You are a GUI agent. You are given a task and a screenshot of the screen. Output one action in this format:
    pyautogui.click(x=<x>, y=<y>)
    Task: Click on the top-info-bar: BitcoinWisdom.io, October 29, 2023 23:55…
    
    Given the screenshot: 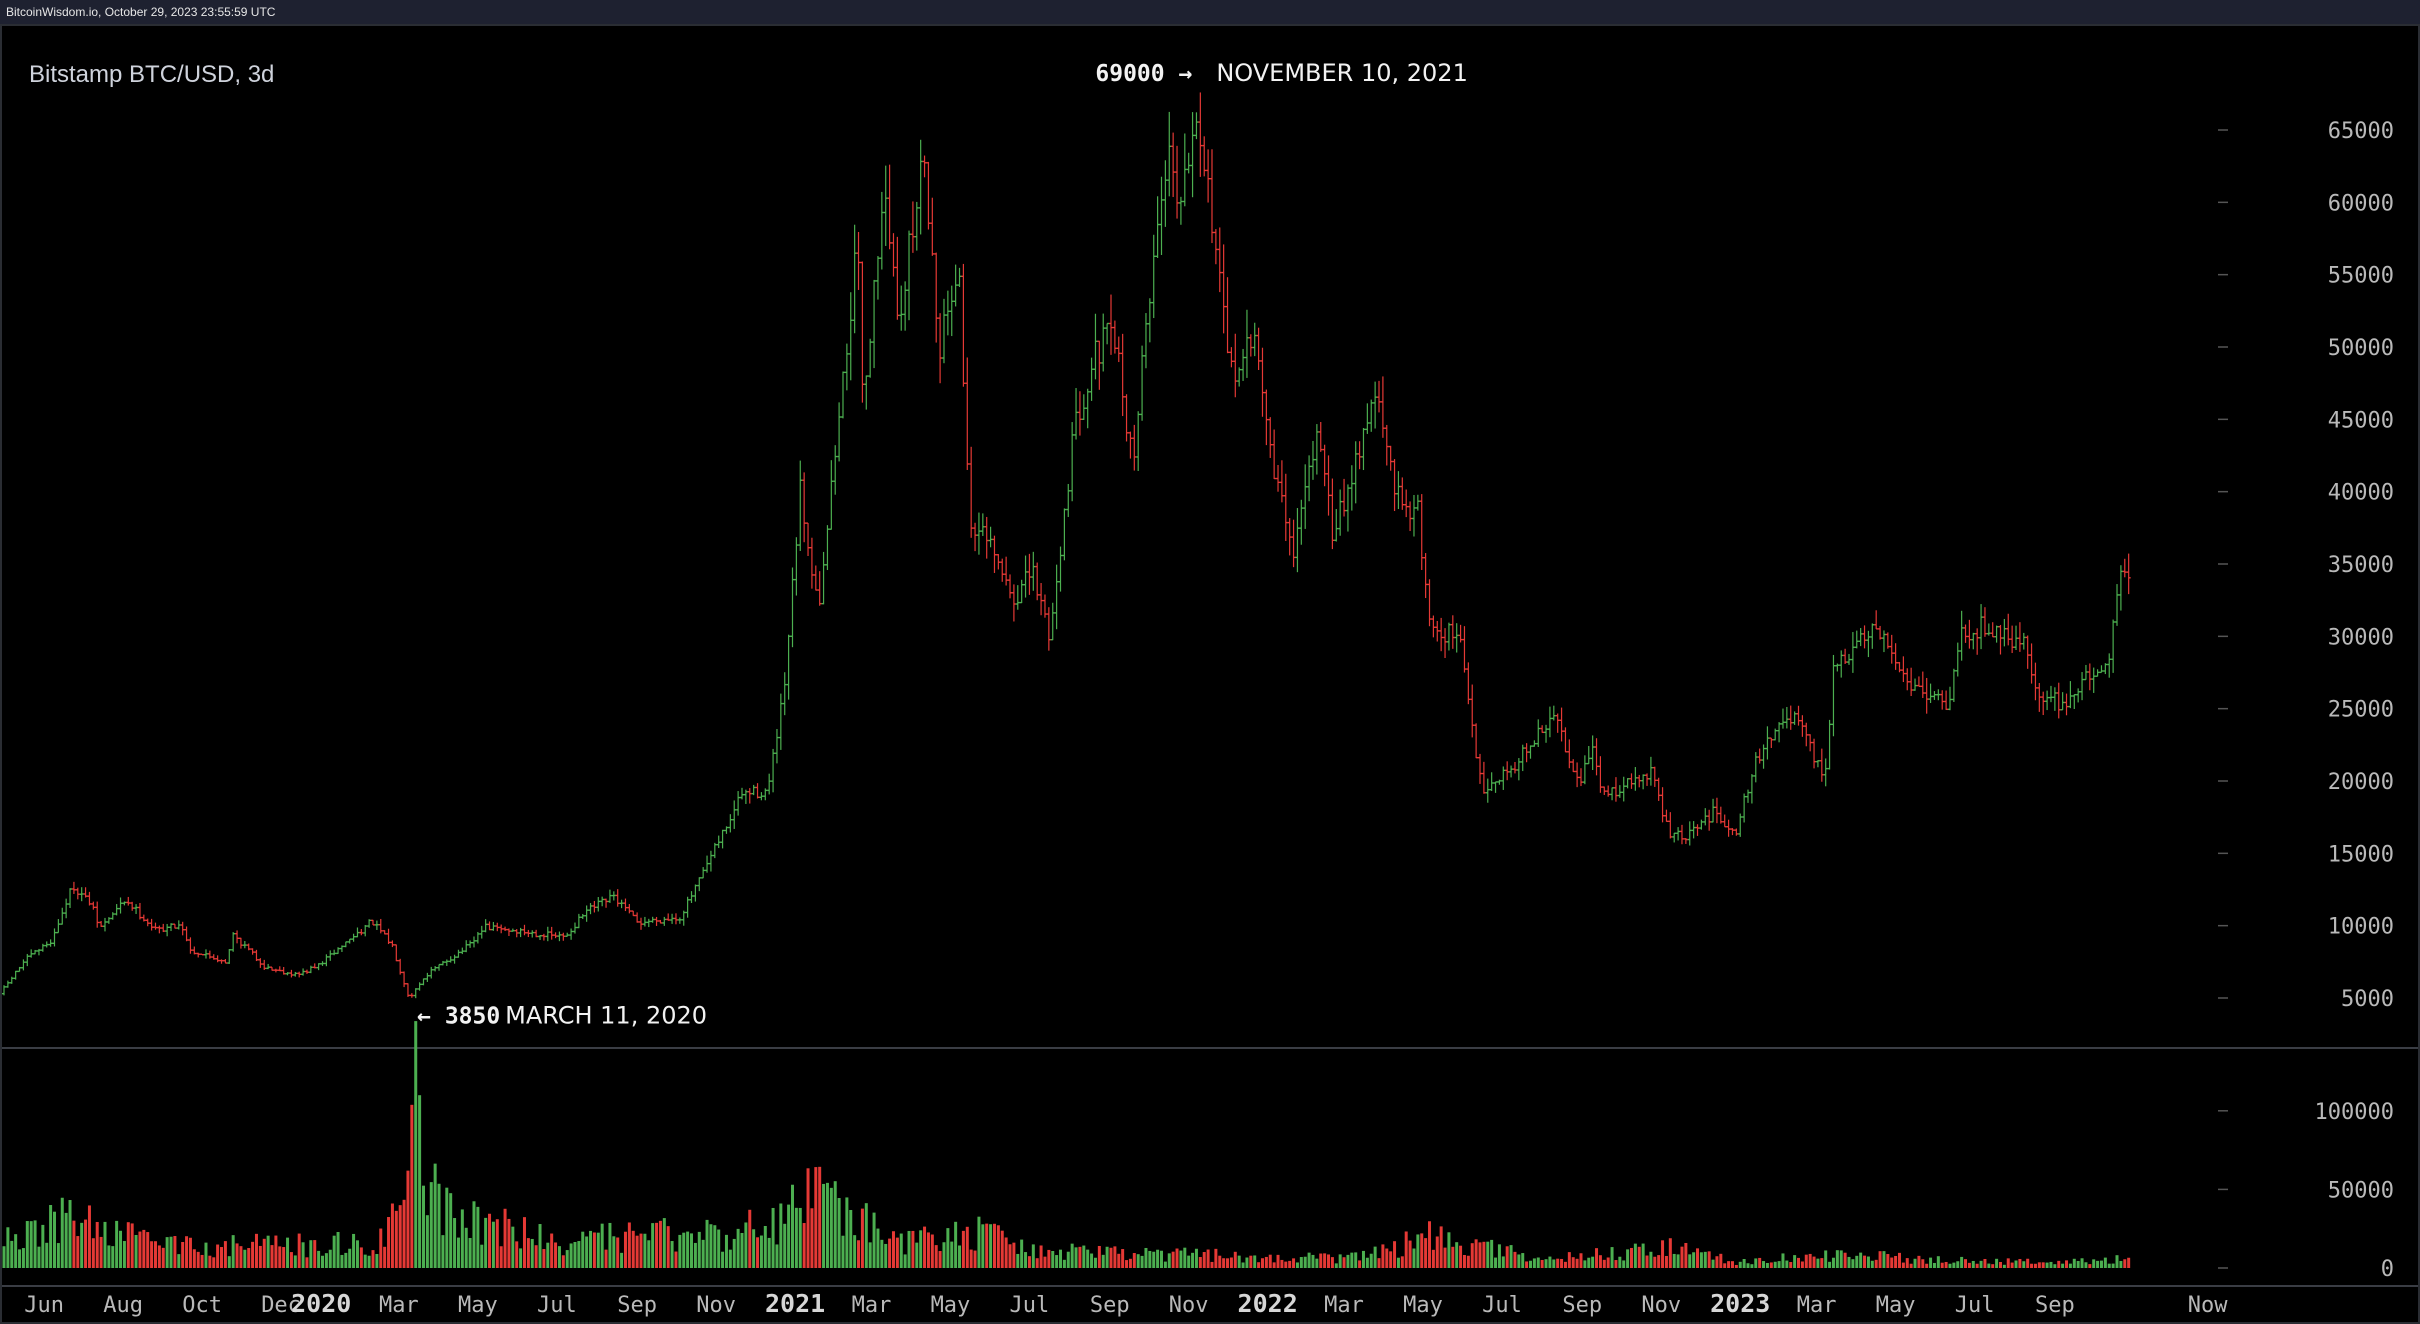 What is the action you would take?
    pyautogui.click(x=1210, y=12)
    